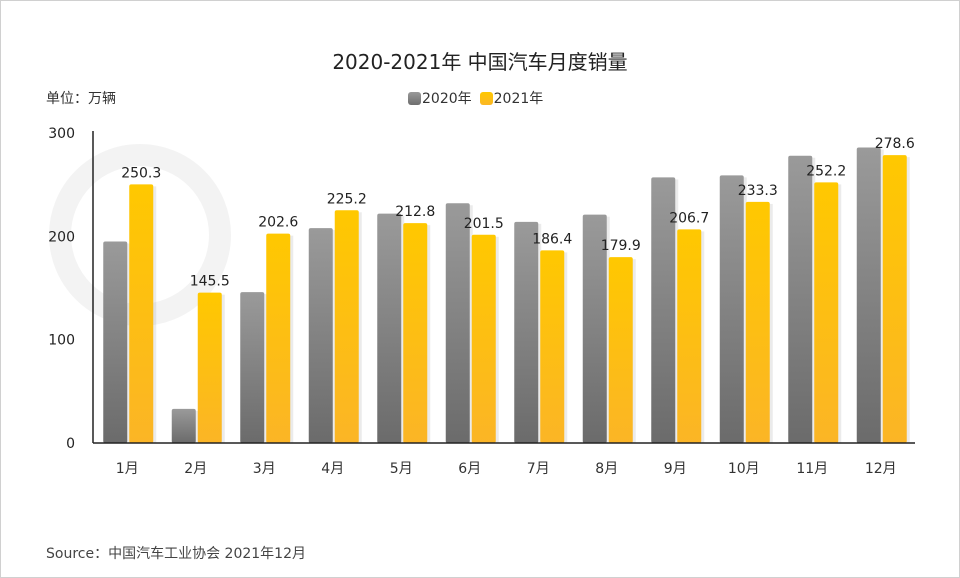 This screenshot has height=578, width=960. I want to click on bar-2020年-10月, so click(731, 309).